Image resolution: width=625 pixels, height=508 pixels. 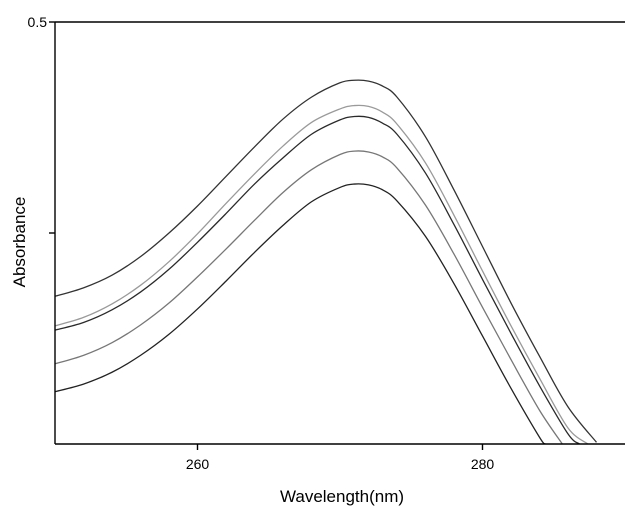 What do you see at coordinates (38, 22) in the screenshot?
I see `y-tick-label-0.5: 0.5` at bounding box center [38, 22].